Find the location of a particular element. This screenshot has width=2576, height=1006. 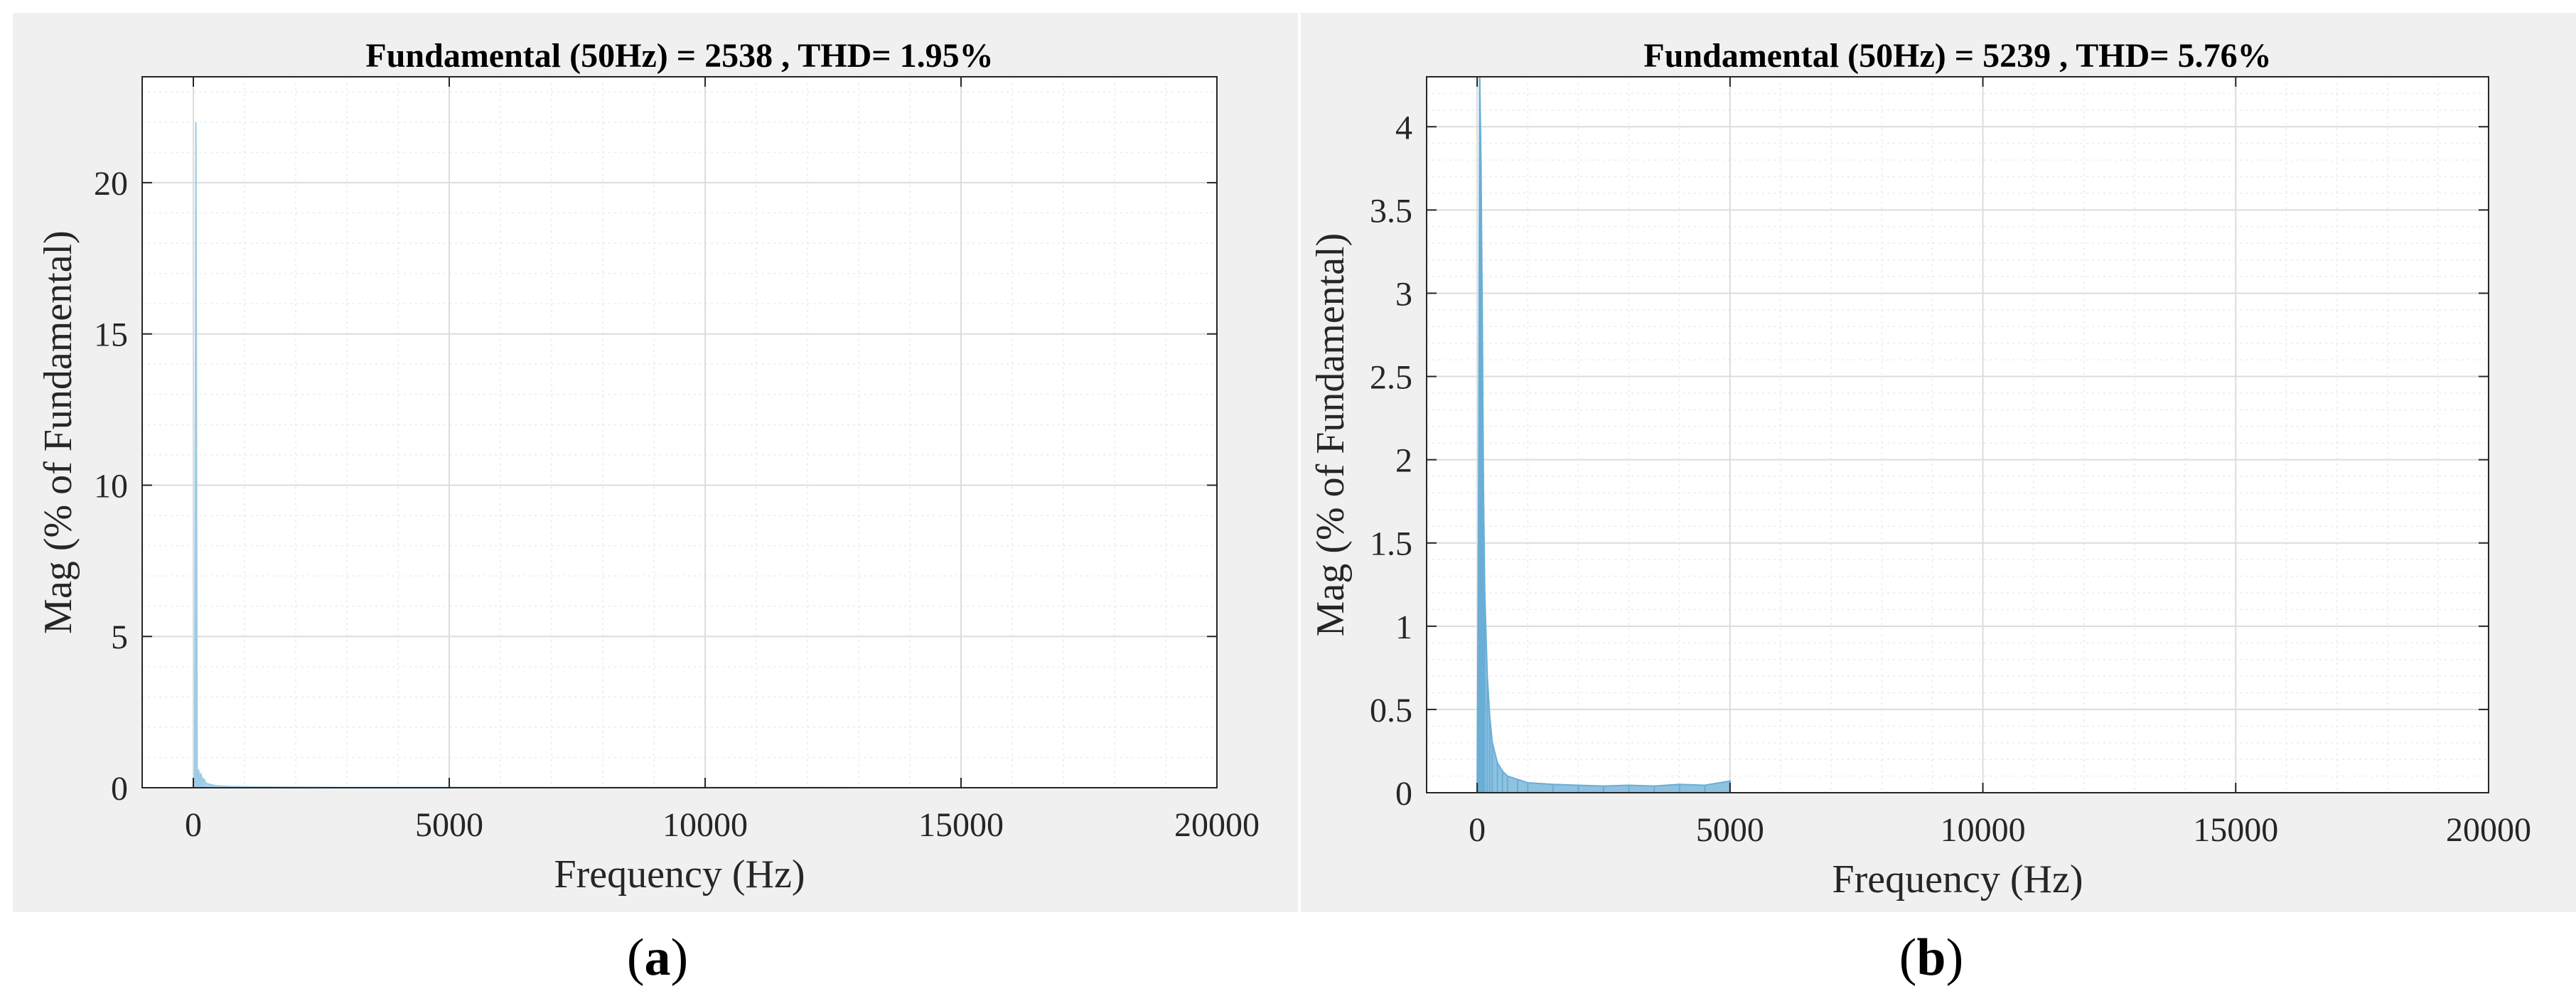

chart-1-x-tick-label: 0 is located at coordinates (1477, 830).